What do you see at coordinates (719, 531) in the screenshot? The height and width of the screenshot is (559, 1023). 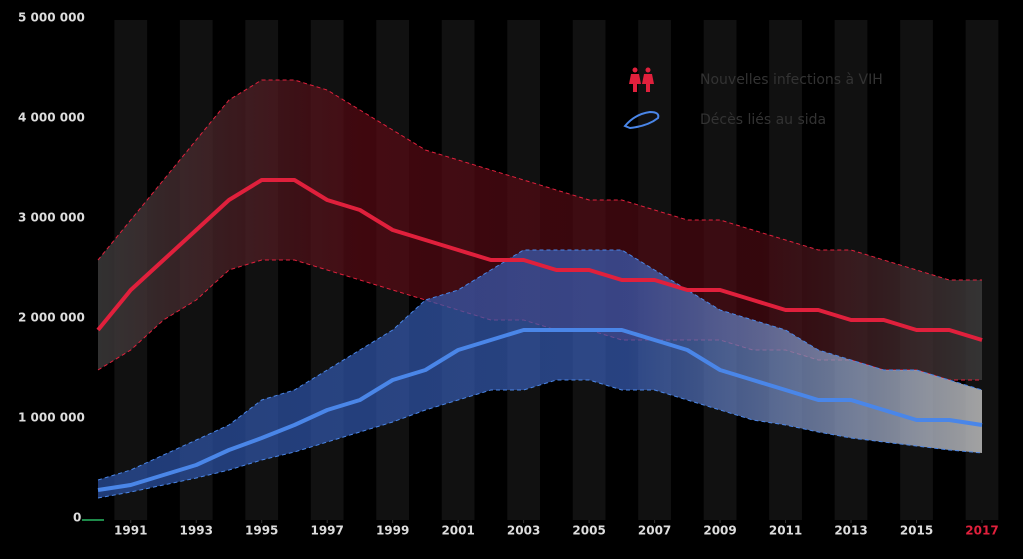 I see `x-tick-label: 2009` at bounding box center [719, 531].